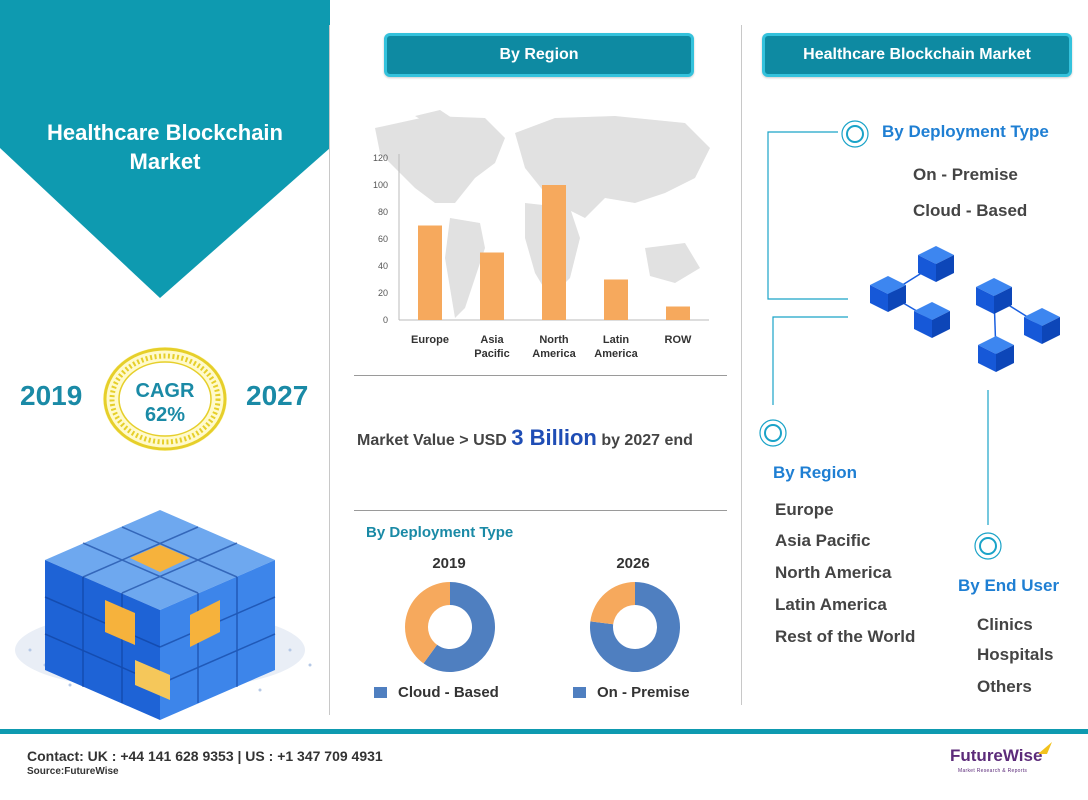 The image size is (1088, 800). What do you see at coordinates (633, 563) in the screenshot?
I see `donut-title-2026: 2026` at bounding box center [633, 563].